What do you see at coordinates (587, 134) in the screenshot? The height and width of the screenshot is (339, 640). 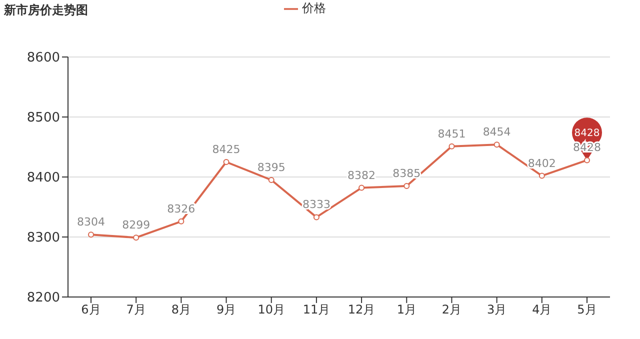 I see `annotation: 8428` at bounding box center [587, 134].